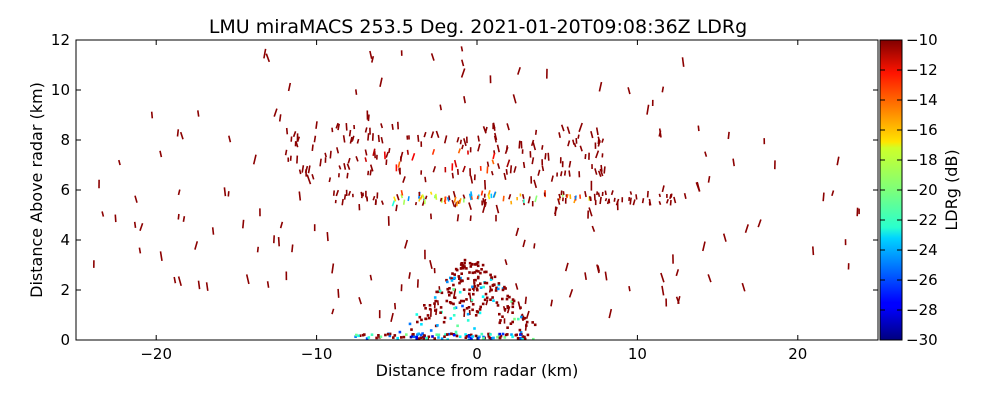 Image resolution: width=1000 pixels, height=400 pixels. What do you see at coordinates (637, 354) in the screenshot?
I see `x-tick-label: 10` at bounding box center [637, 354].